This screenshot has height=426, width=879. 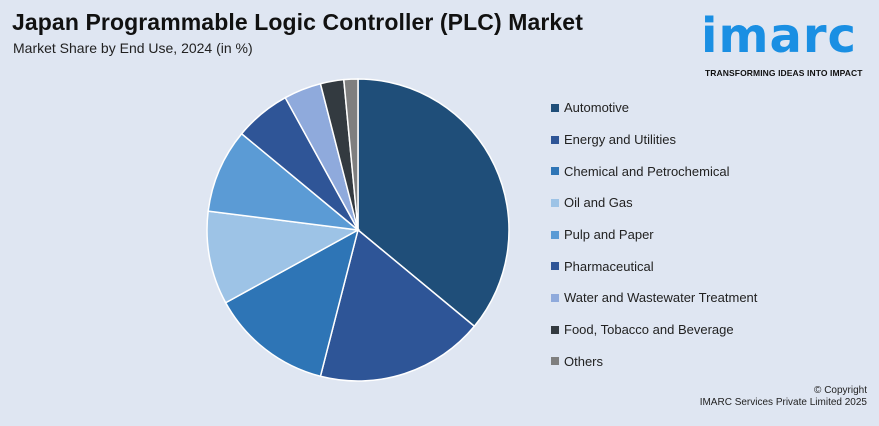 I want to click on legend-label: Others, so click(x=584, y=361).